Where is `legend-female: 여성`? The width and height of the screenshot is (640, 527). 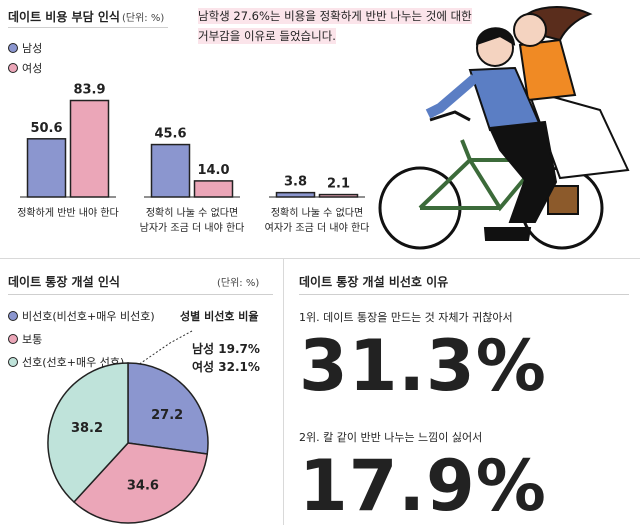
legend-female: 여성 is located at coordinates (25, 68).